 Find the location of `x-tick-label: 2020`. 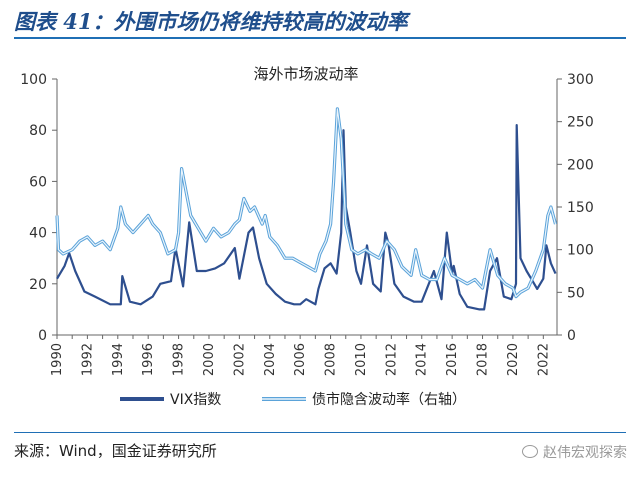

x-tick-label: 2020 is located at coordinates (513, 359).